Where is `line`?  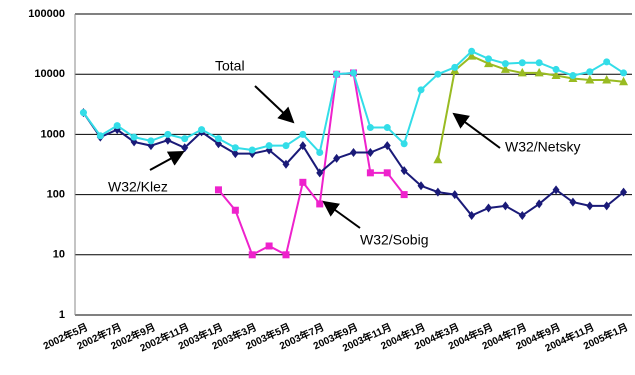
line is located at coordinates (311, 164).